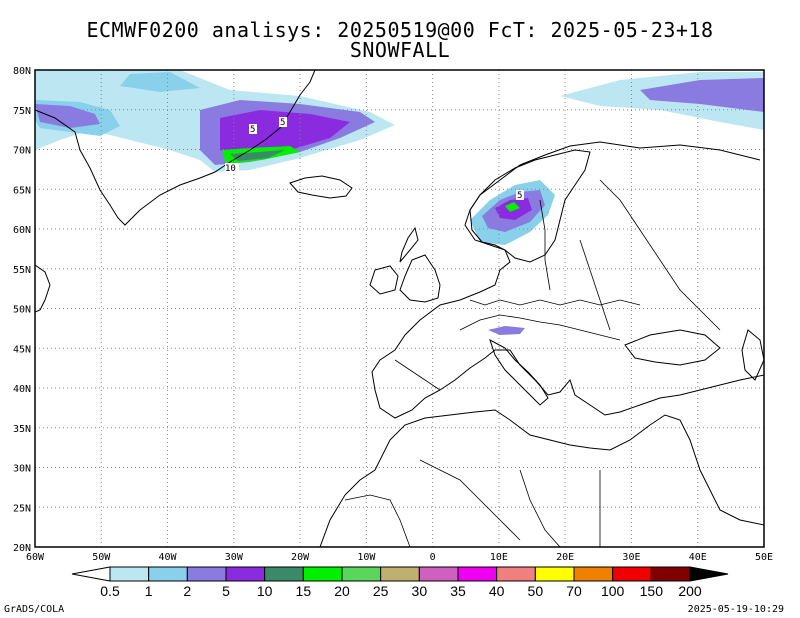 This screenshot has width=800, height=618. I want to click on colorbar-level-label: 10, so click(265, 591).